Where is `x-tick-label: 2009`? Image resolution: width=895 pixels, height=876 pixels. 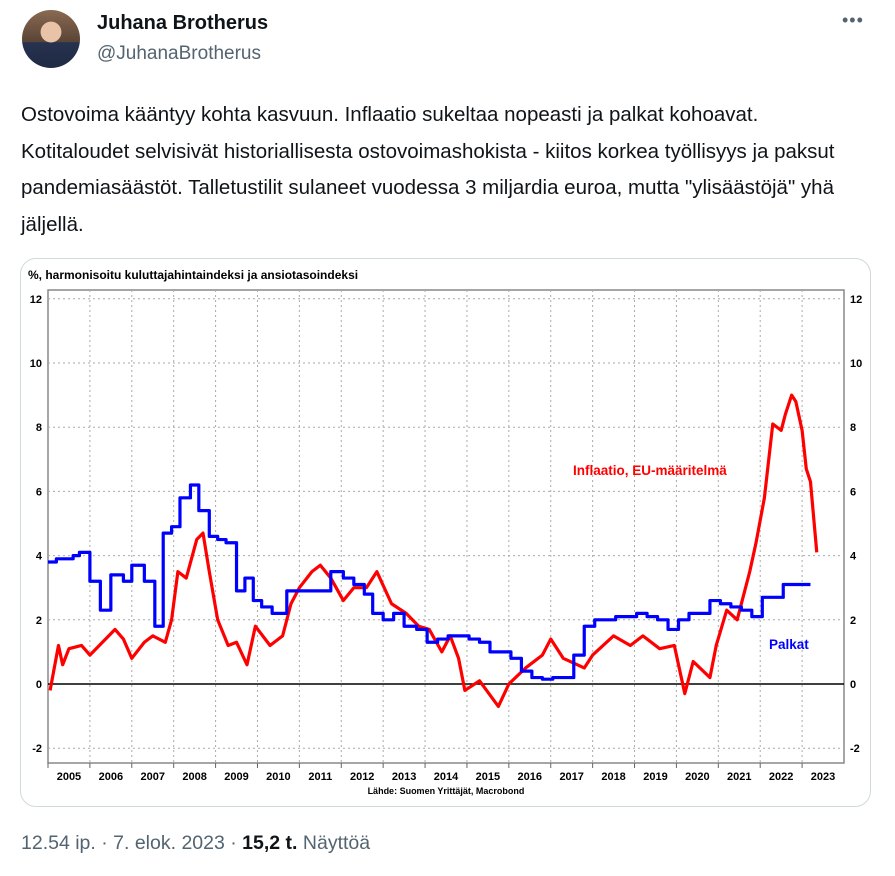
x-tick-label: 2009 is located at coordinates (236, 777).